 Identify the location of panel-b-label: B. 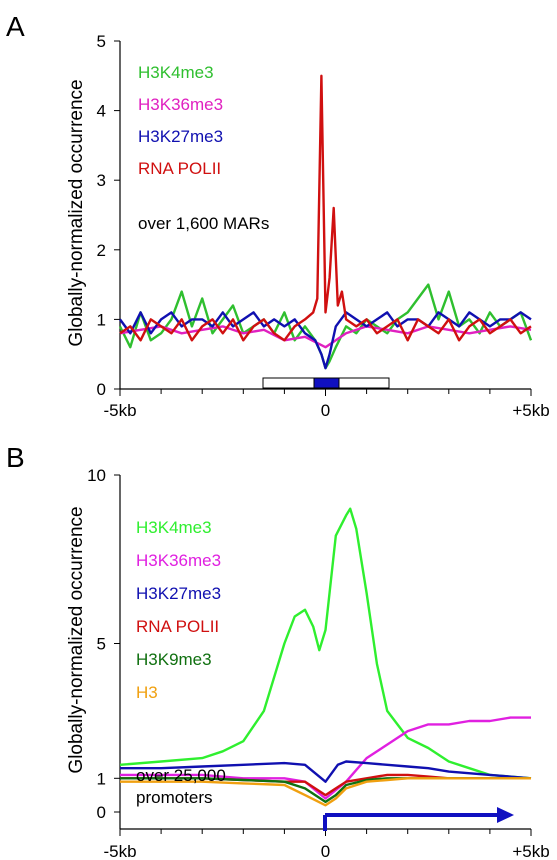
(15, 457).